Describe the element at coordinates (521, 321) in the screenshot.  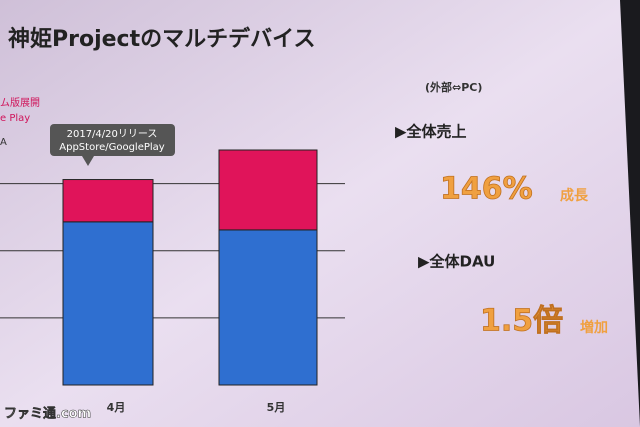
I see `stat-value: 1.5倍` at that location.